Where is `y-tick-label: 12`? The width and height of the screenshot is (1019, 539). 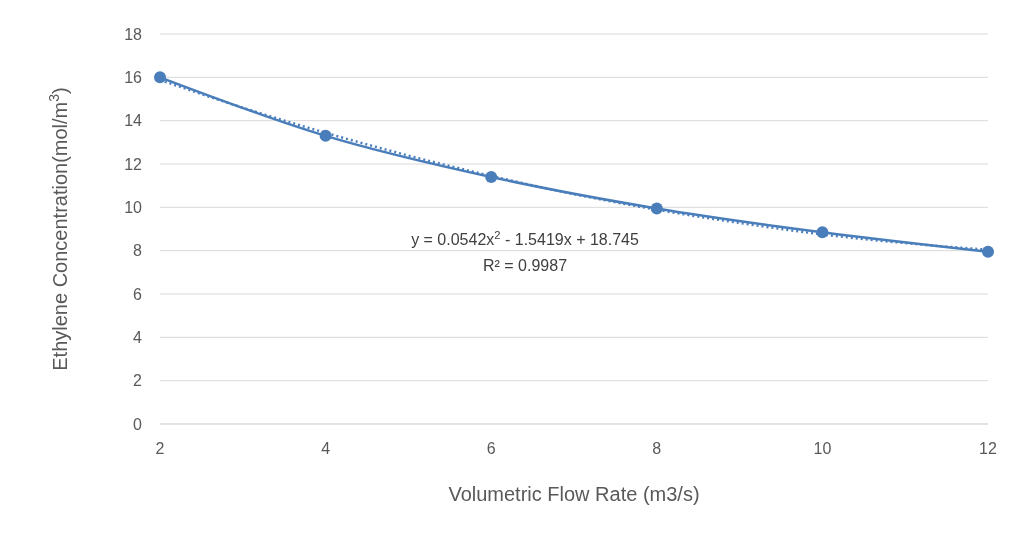 y-tick-label: 12 is located at coordinates (133, 164).